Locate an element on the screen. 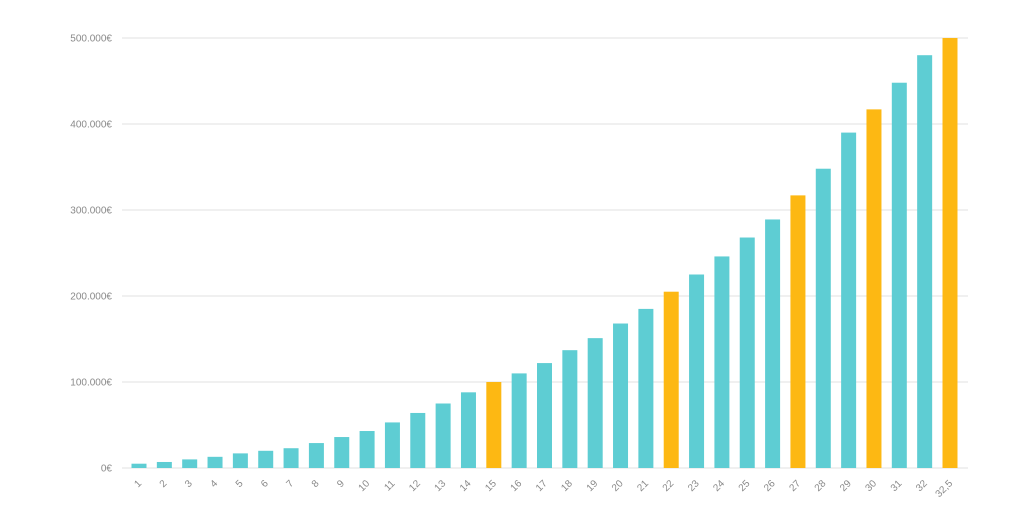 The width and height of the screenshot is (1024, 508). x-tick-label: 11 is located at coordinates (389, 485).